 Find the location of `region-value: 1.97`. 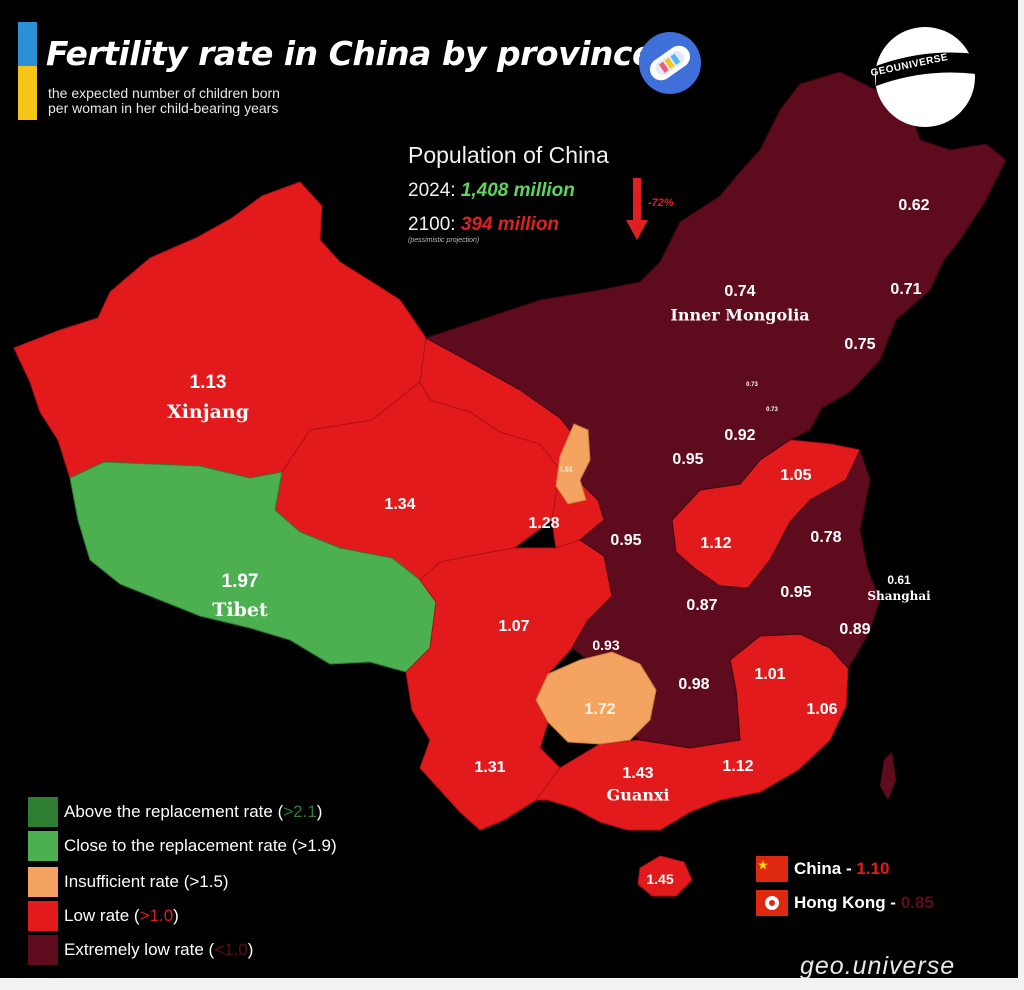

region-value: 1.97 is located at coordinates (240, 581).